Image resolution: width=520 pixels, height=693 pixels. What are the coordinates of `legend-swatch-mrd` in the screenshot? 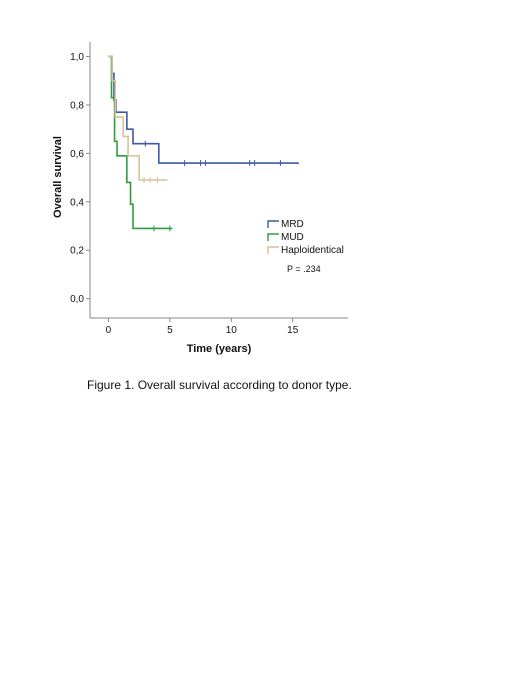 It's located at (273, 224).